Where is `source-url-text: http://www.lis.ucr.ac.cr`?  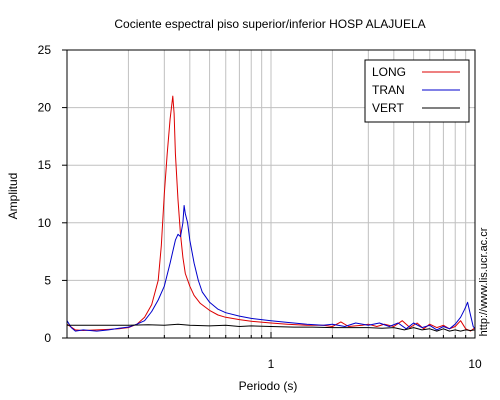
source-url-text: http://www.lis.ucr.ac.cr is located at coordinates (484, 281).